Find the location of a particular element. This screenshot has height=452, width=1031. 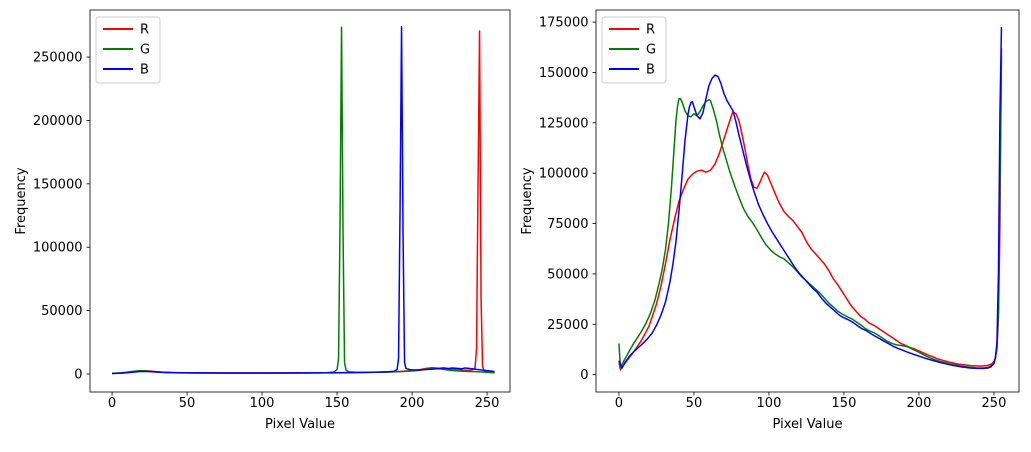

y-tick-label: 175000 is located at coordinates (564, 23).